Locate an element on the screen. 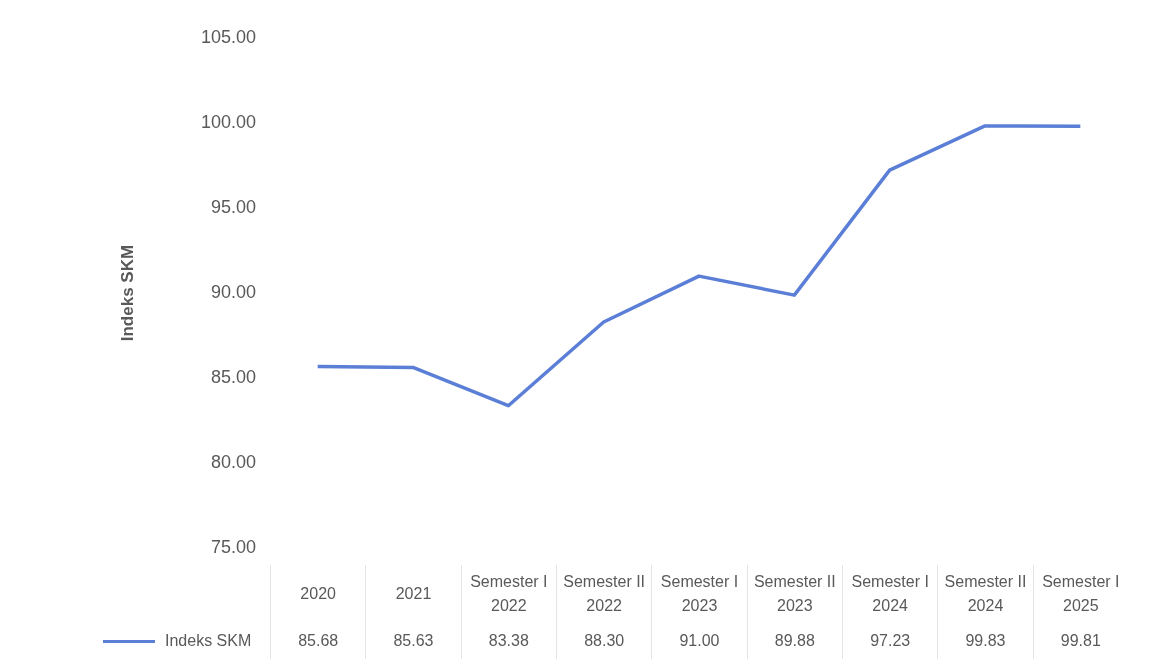  data-label: 88.30 is located at coordinates (604, 641).